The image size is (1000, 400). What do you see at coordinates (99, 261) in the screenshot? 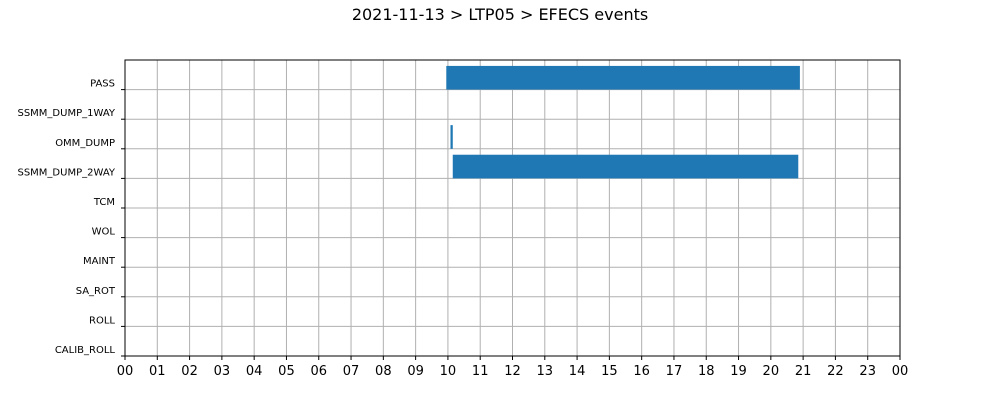
I see `y-tick-label: MAINT` at bounding box center [99, 261].